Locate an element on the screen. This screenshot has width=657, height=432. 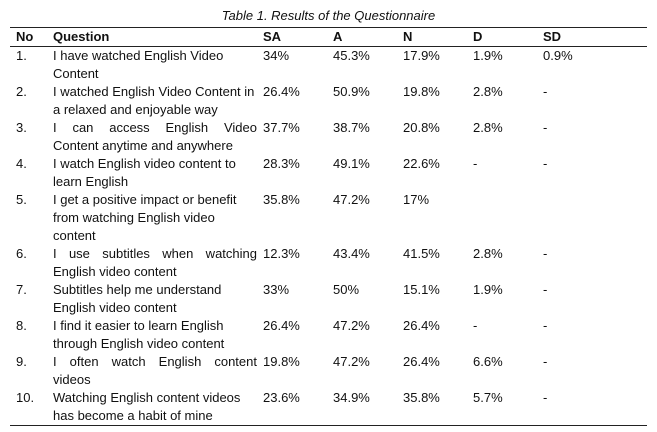
row-number: 9. is located at coordinates (21, 361).